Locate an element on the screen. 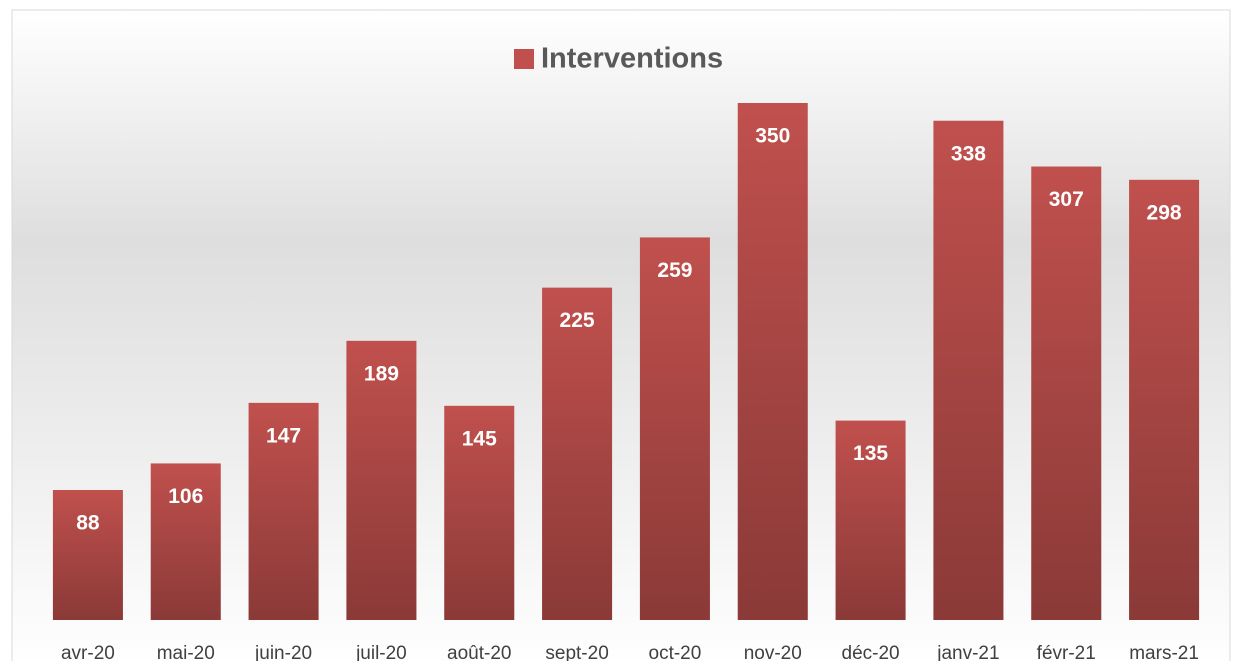  data-label: 145 is located at coordinates (479, 438).